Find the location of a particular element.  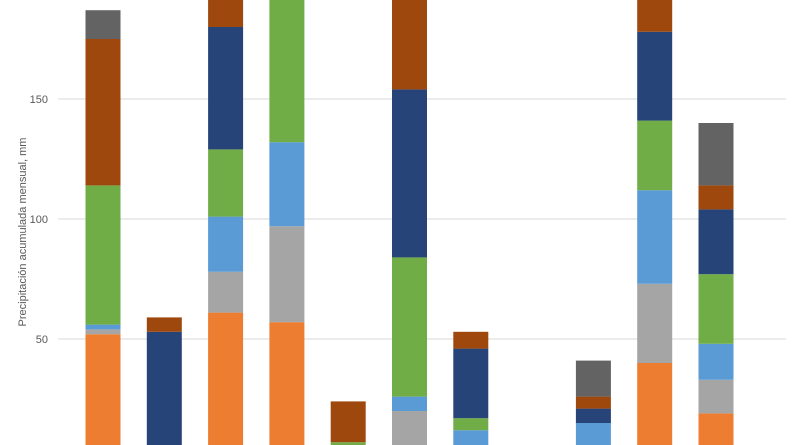

y-tick-label: 100 is located at coordinates (39, 220).